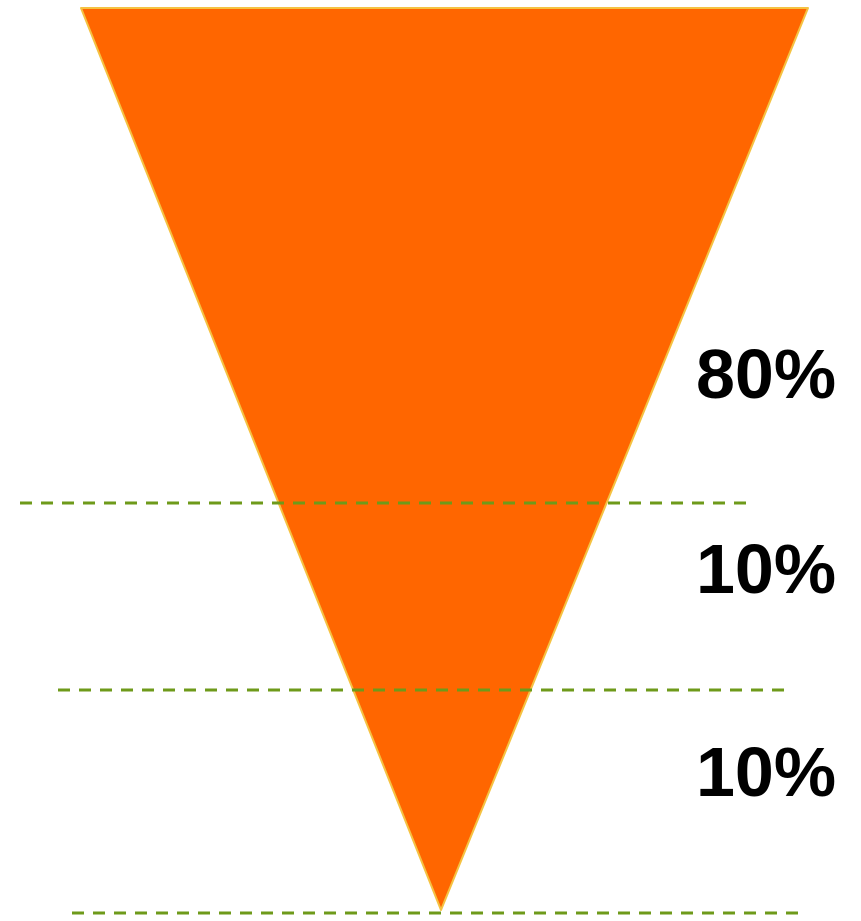  Describe the element at coordinates (766, 772) in the screenshot. I see `segment-label-bottom: 10%` at that location.